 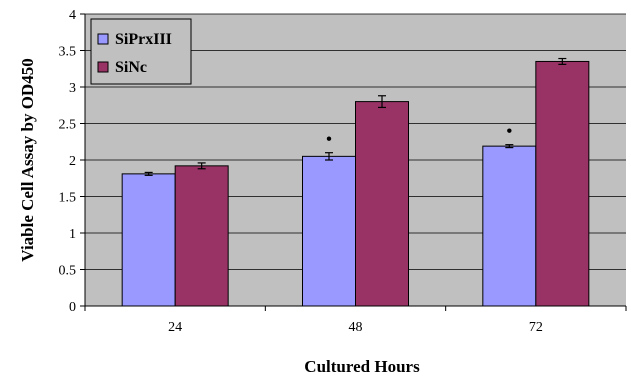 I want to click on legend-swatch-sinc, so click(x=103, y=67).